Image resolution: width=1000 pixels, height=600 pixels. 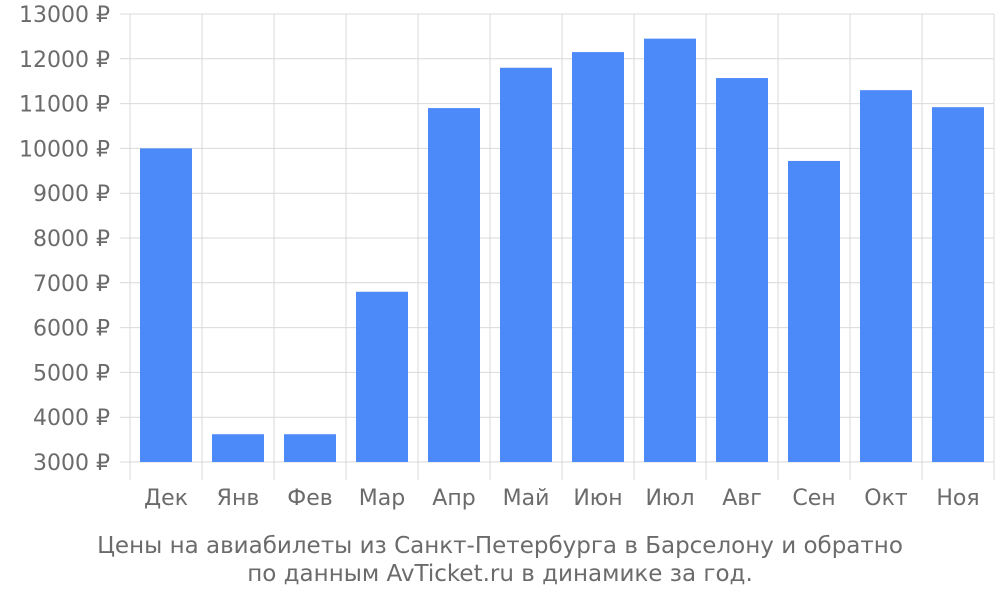 I want to click on y-tick-label: 8000 ₽, so click(x=71, y=239).